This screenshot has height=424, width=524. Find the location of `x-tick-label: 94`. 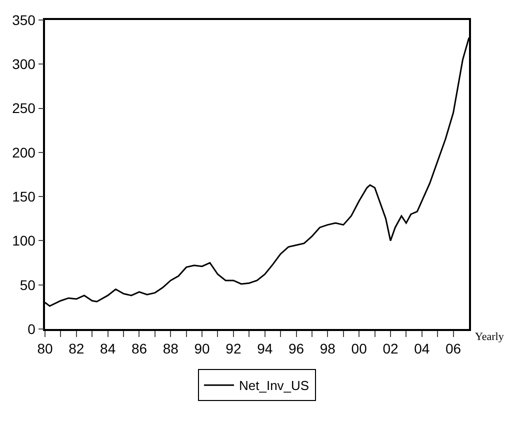

x-tick-label: 94 is located at coordinates (265, 348).